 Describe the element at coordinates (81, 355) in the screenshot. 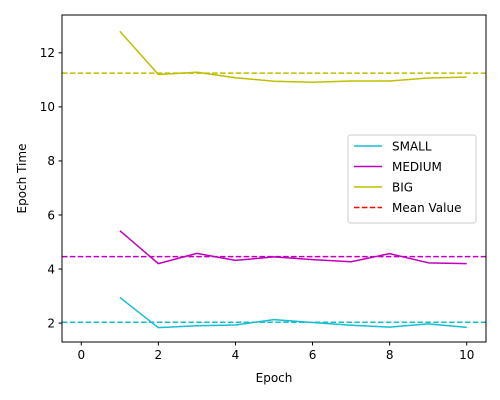

I see `x-tick-label: 0` at that location.